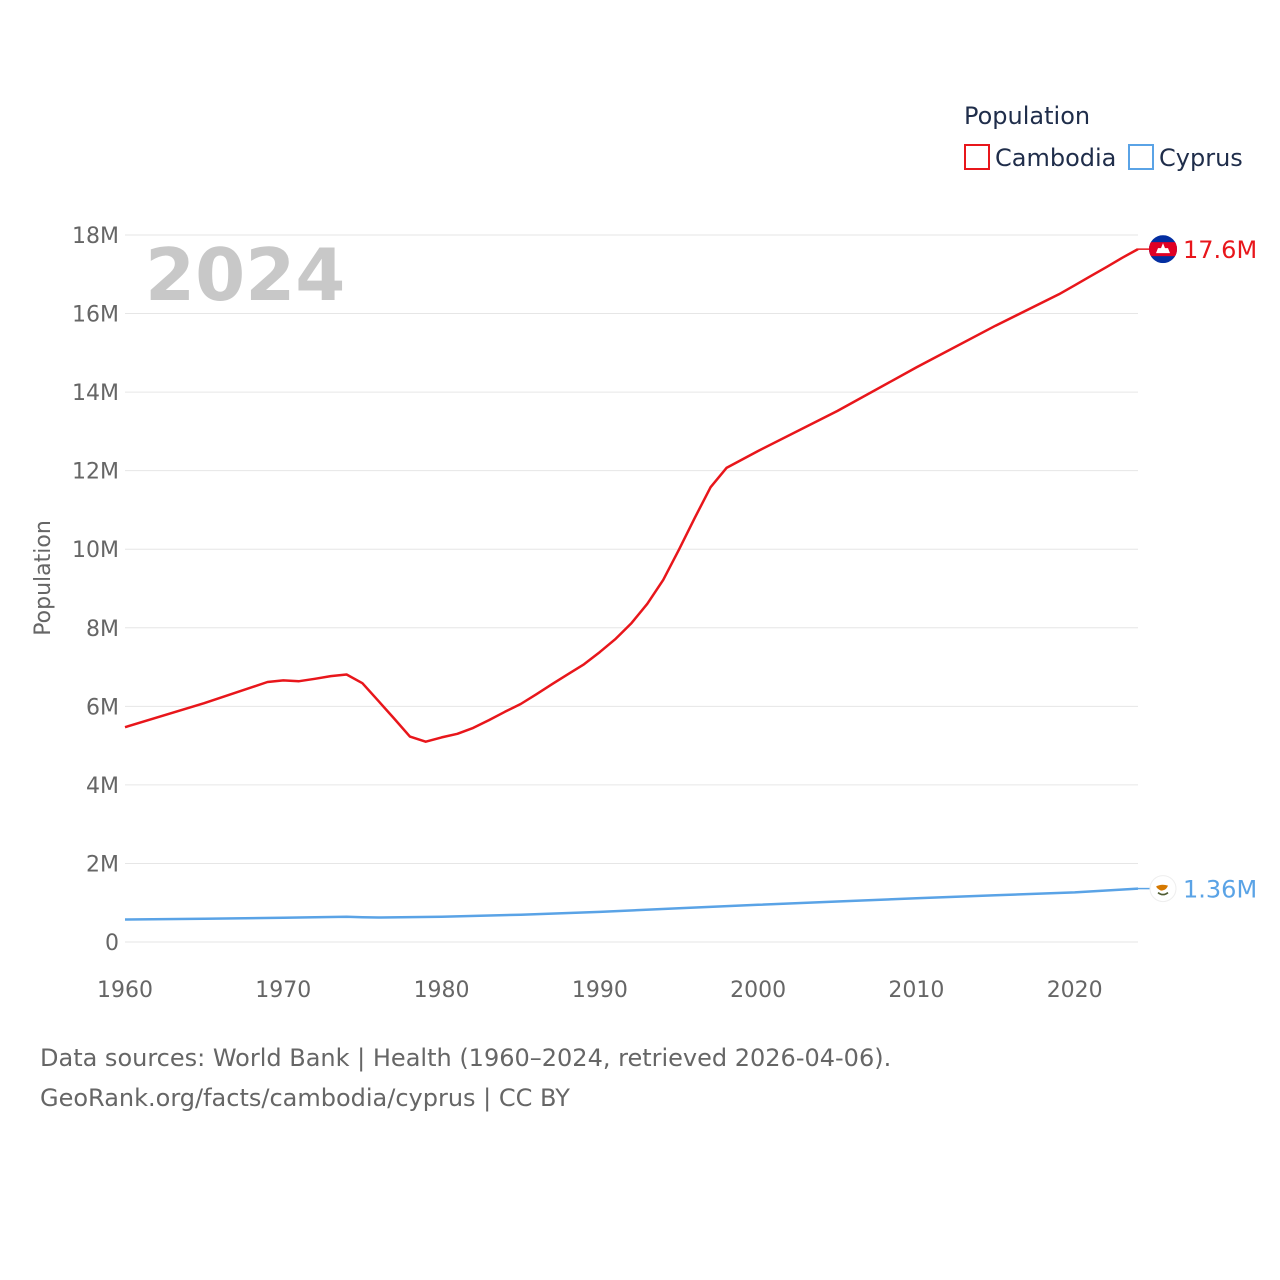 Image resolution: width=1280 pixels, height=1280 pixels. Describe the element at coordinates (95, 590) in the screenshot. I see `y-axis-ticks: 0 2M 4M 6M 8M 10M 12M 14M 16M 18M` at that location.